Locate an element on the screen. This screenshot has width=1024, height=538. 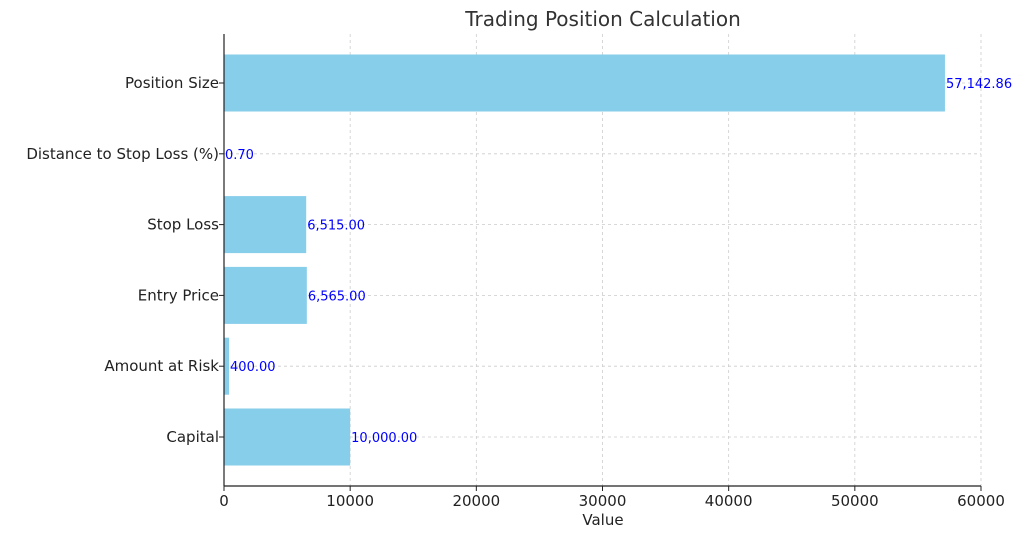
y-tick-label: Position Size is located at coordinates (172, 83).